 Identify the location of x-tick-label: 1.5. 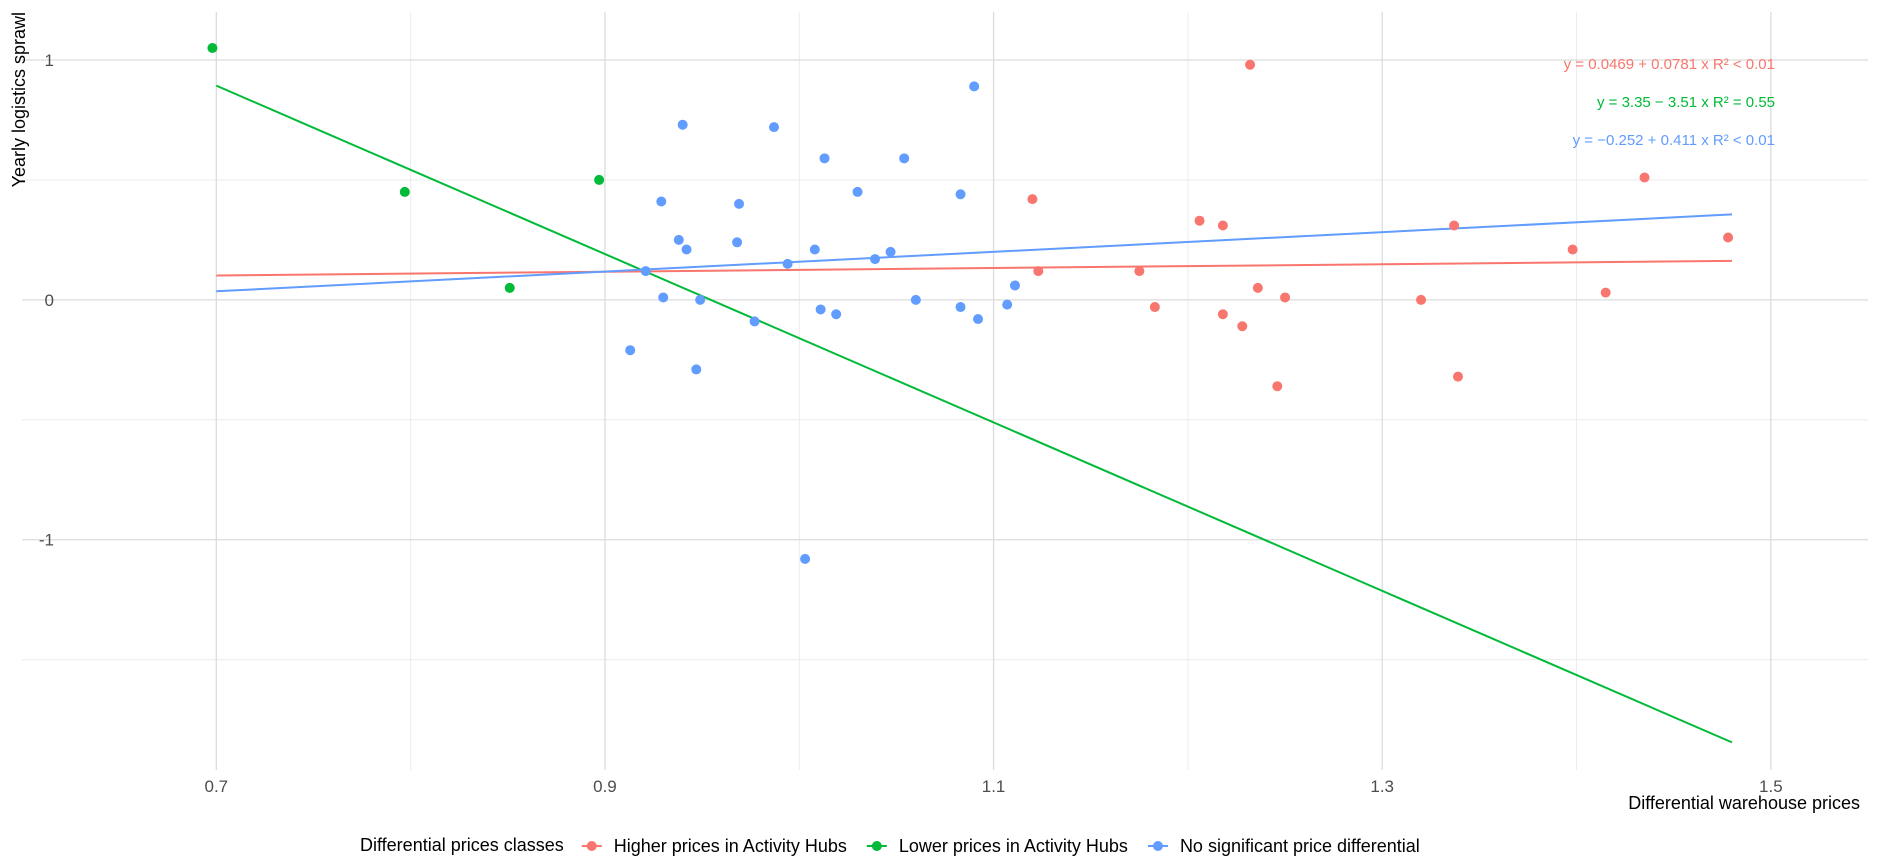
(1771, 786).